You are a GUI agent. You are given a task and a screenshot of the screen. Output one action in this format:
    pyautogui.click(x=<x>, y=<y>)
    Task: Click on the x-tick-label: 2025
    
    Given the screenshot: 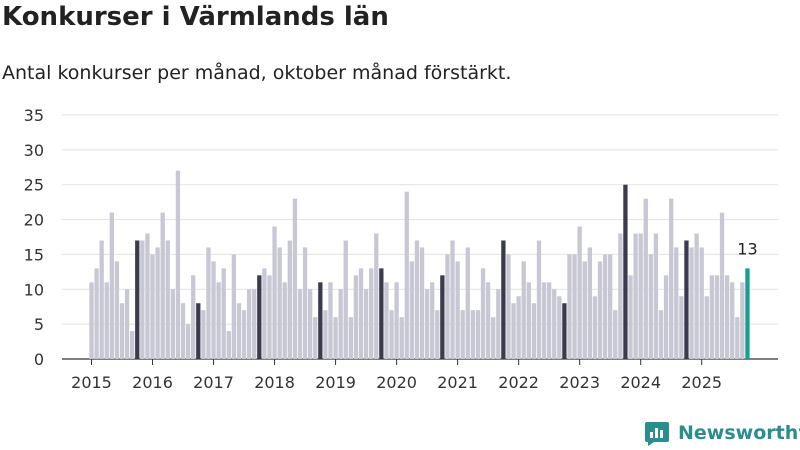 What is the action you would take?
    pyautogui.click(x=701, y=382)
    